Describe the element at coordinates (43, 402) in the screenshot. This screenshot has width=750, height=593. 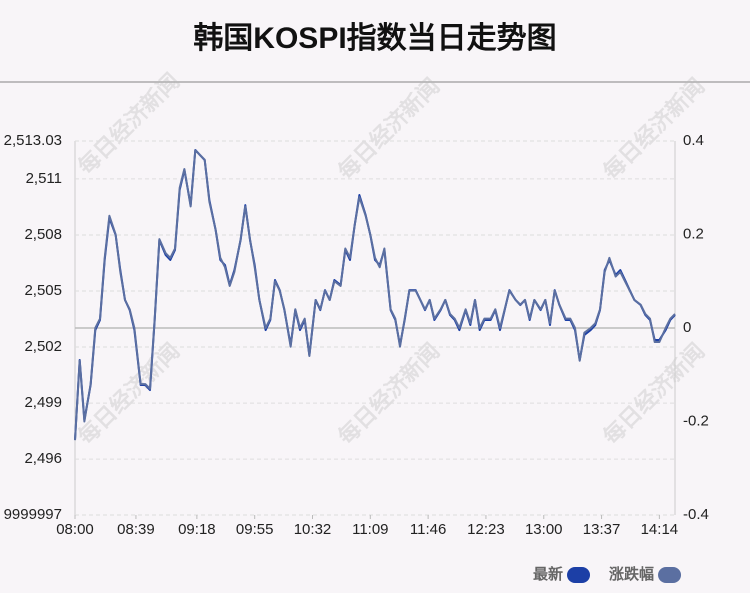
I see `y-tick-label: 2,499` at that location.